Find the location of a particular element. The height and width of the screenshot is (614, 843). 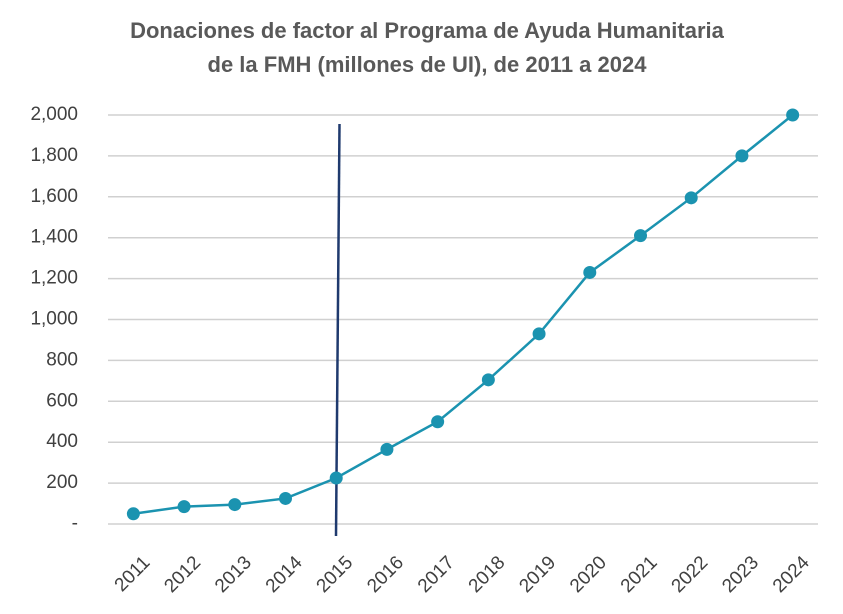

x-tick-label: 2022 is located at coordinates (690, 574).